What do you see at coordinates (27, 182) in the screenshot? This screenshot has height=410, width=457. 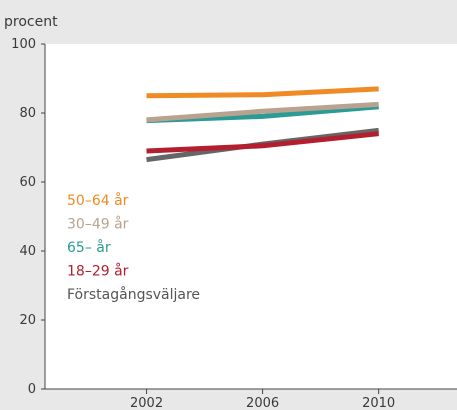 I see `y-tick-label: 60` at bounding box center [27, 182].